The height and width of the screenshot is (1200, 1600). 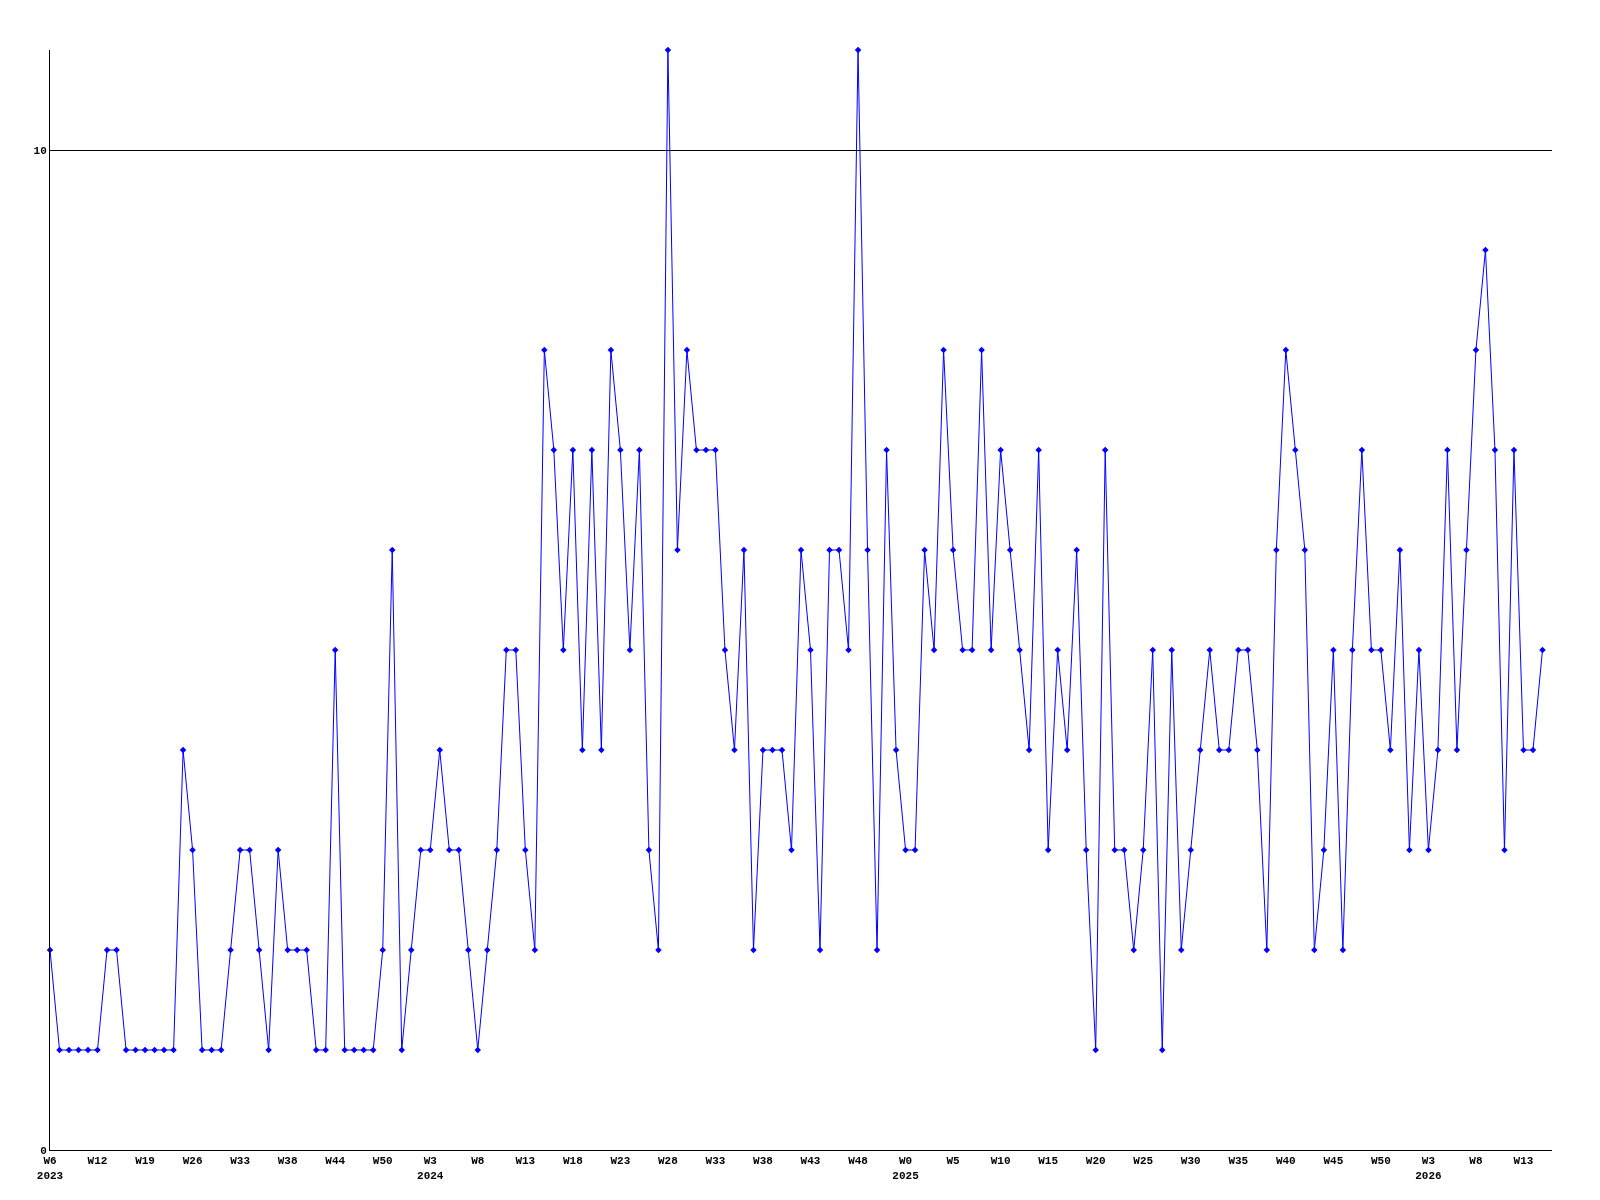 I want to click on x-tick-label: W0 2025, so click(x=906, y=1168).